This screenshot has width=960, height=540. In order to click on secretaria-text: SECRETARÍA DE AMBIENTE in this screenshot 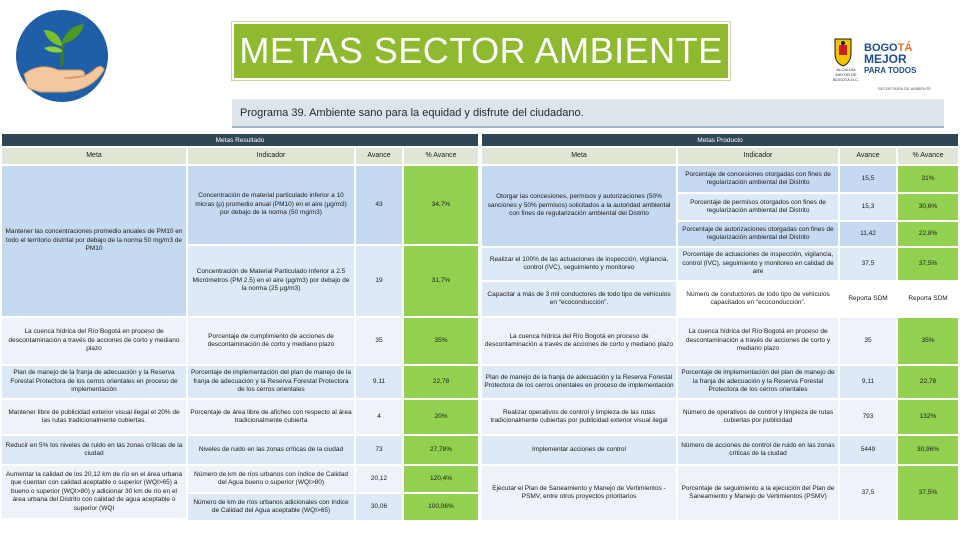, I will do `click(905, 88)`.